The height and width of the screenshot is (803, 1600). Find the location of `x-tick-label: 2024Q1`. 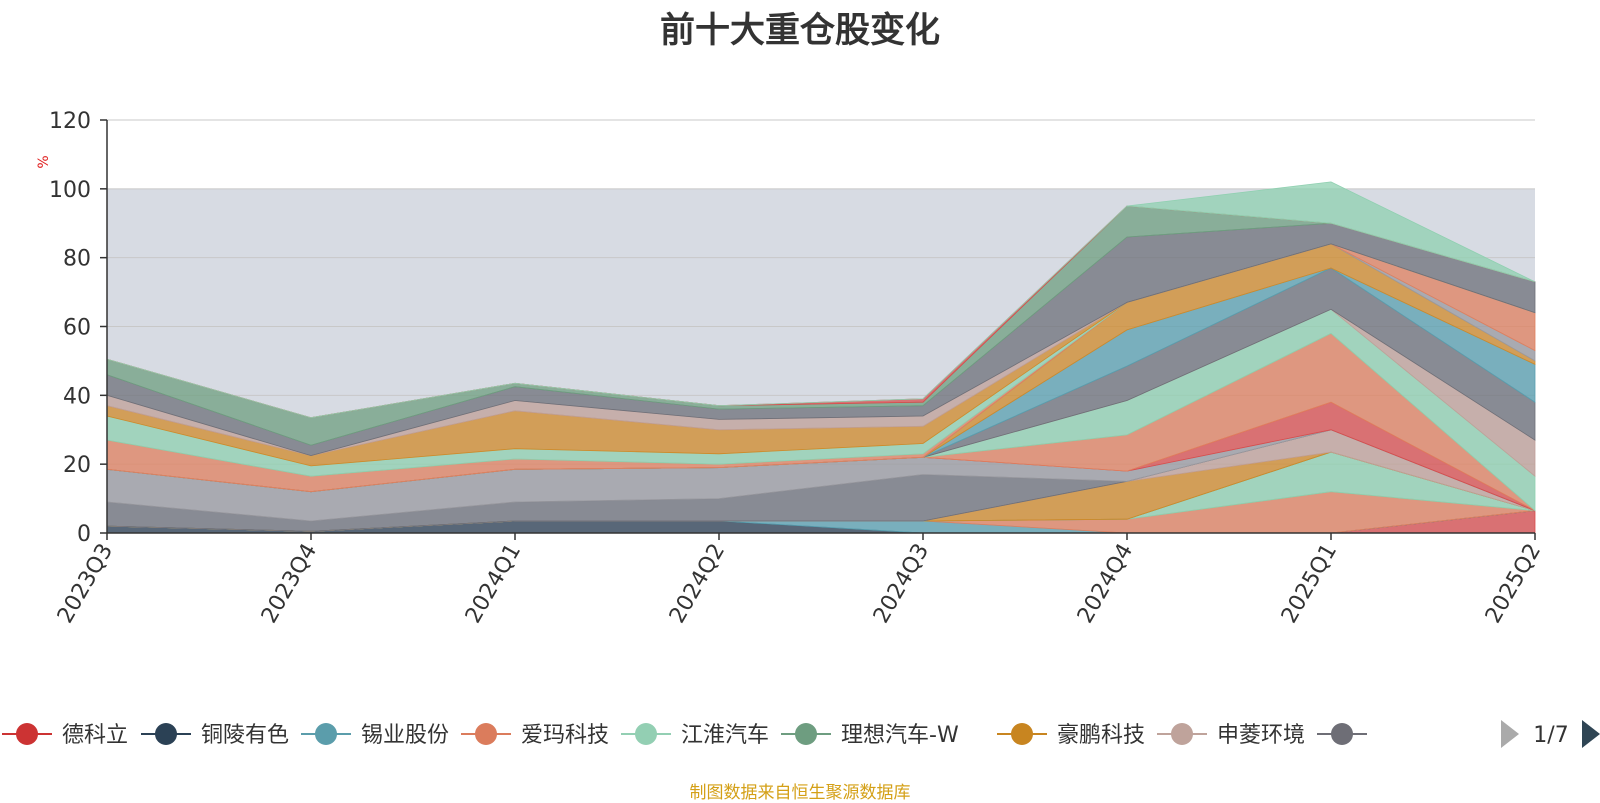

x-tick-label: 2024Q1 is located at coordinates (493, 584).